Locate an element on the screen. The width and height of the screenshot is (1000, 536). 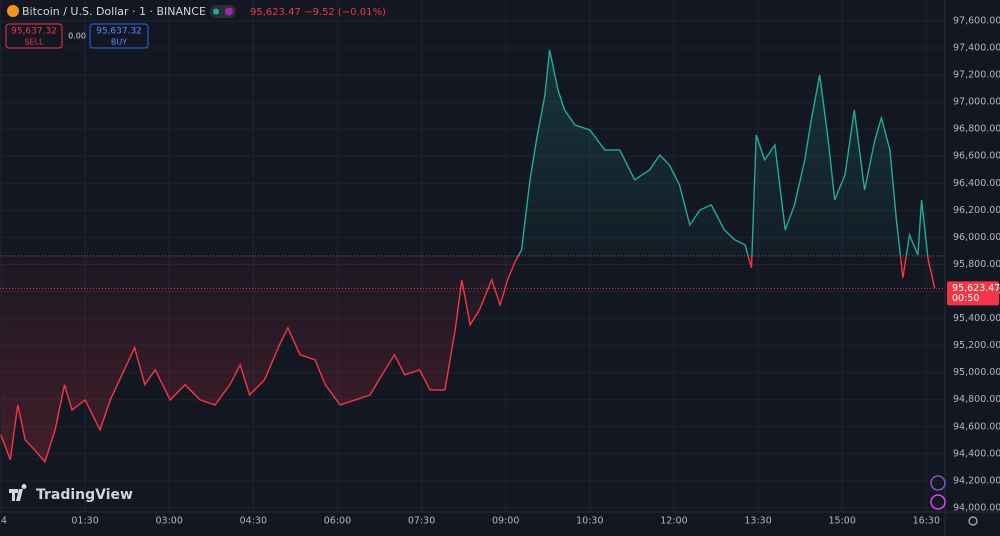
data-icon is located at coordinates (229, 11).